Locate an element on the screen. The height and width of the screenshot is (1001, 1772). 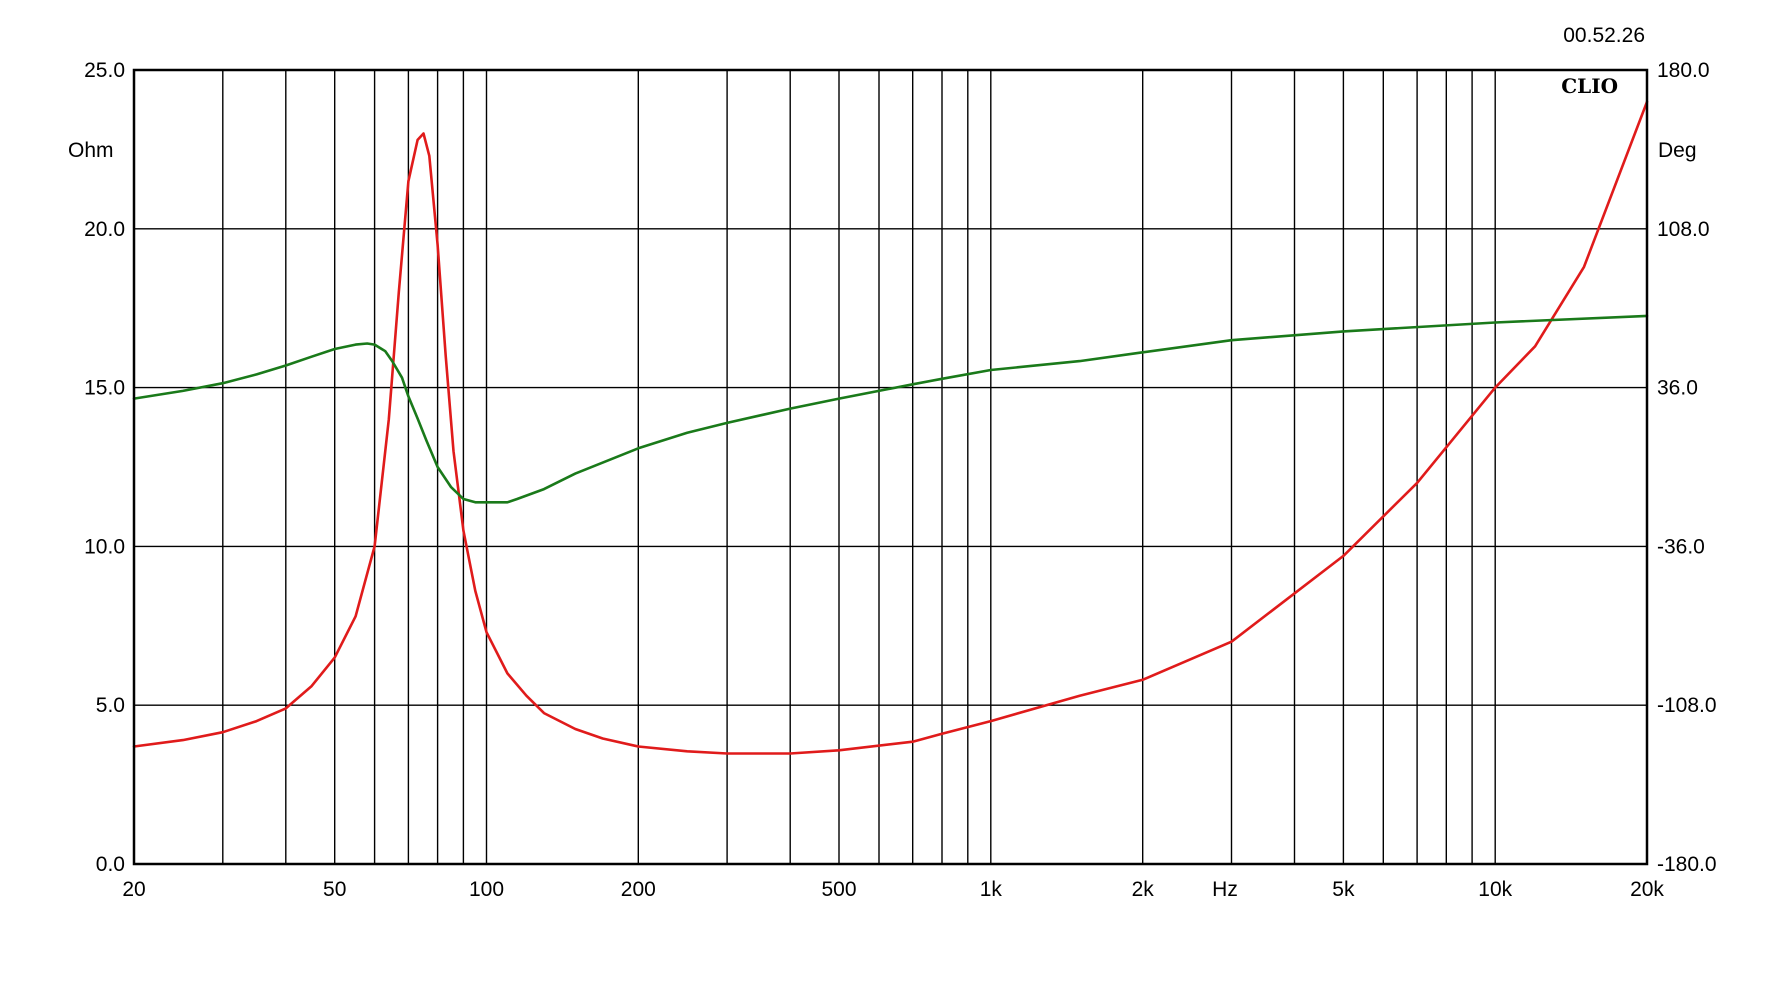
timestamp: 00.52.26 is located at coordinates (1604, 35).